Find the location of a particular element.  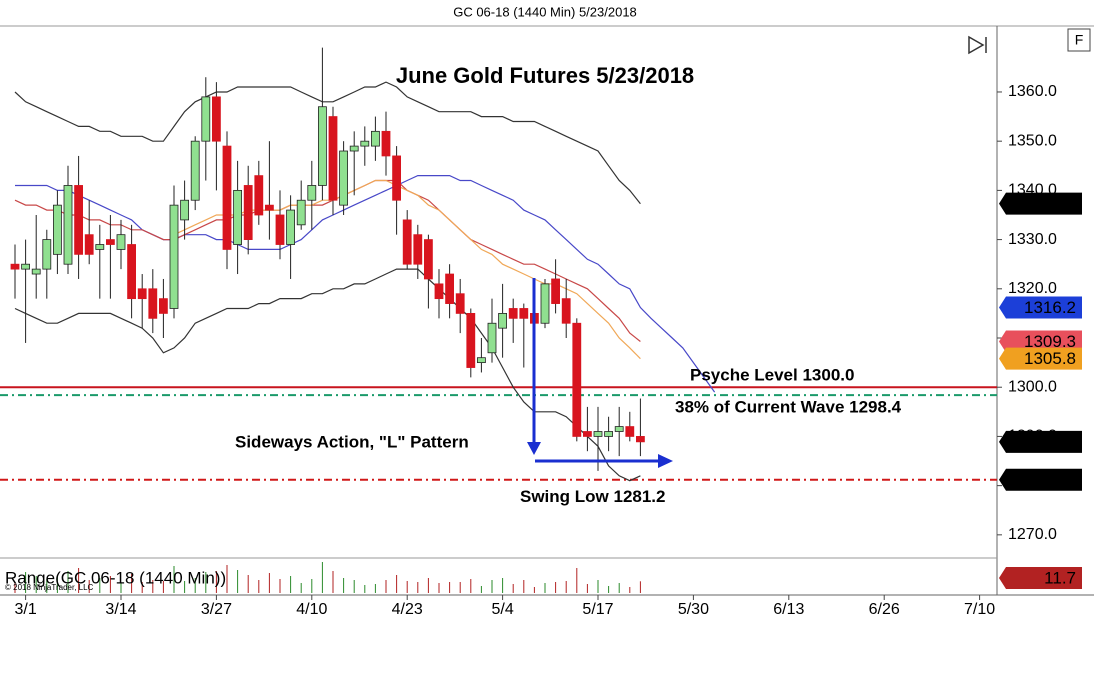

watermark: © 2018 NinjaTrader, LLC is located at coordinates (49, 587).